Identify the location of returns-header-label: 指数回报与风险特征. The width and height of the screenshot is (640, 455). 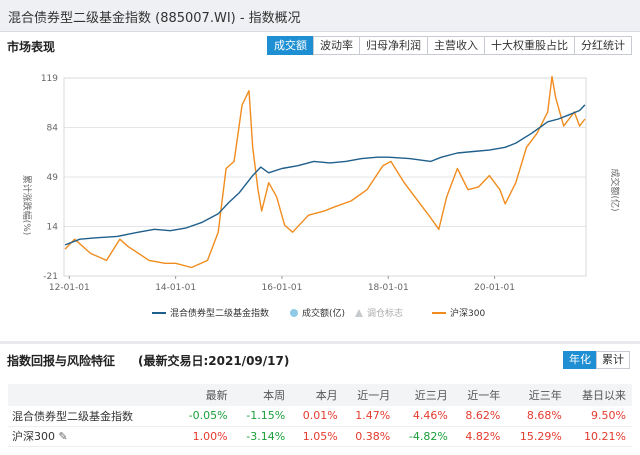
(61, 361).